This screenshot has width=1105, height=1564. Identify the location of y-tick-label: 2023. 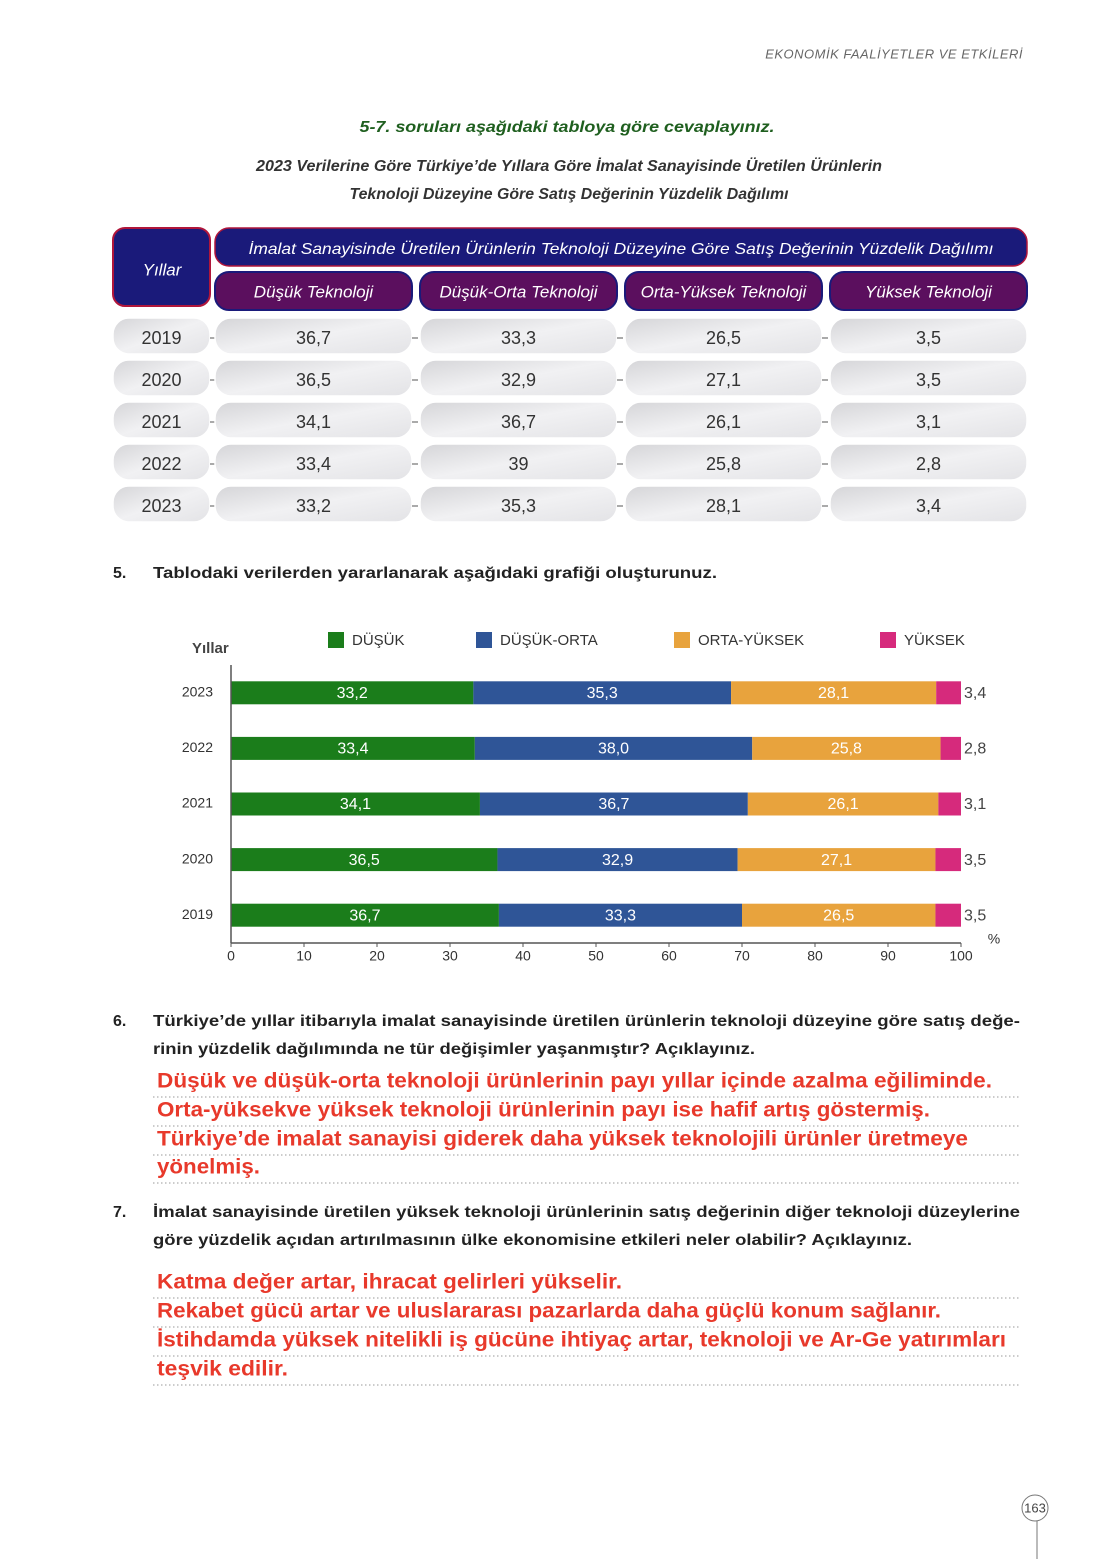
(197, 692).